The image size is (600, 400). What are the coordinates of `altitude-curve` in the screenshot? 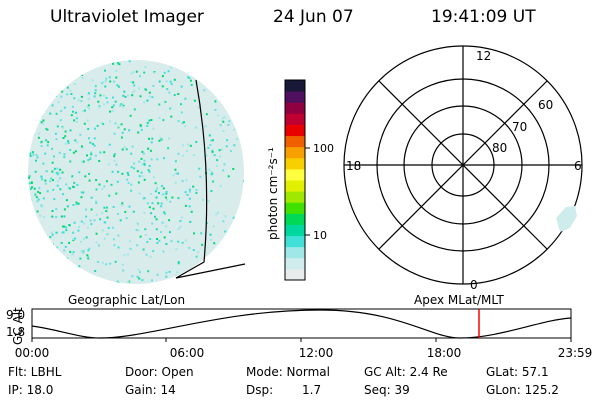 It's located at (301, 324).